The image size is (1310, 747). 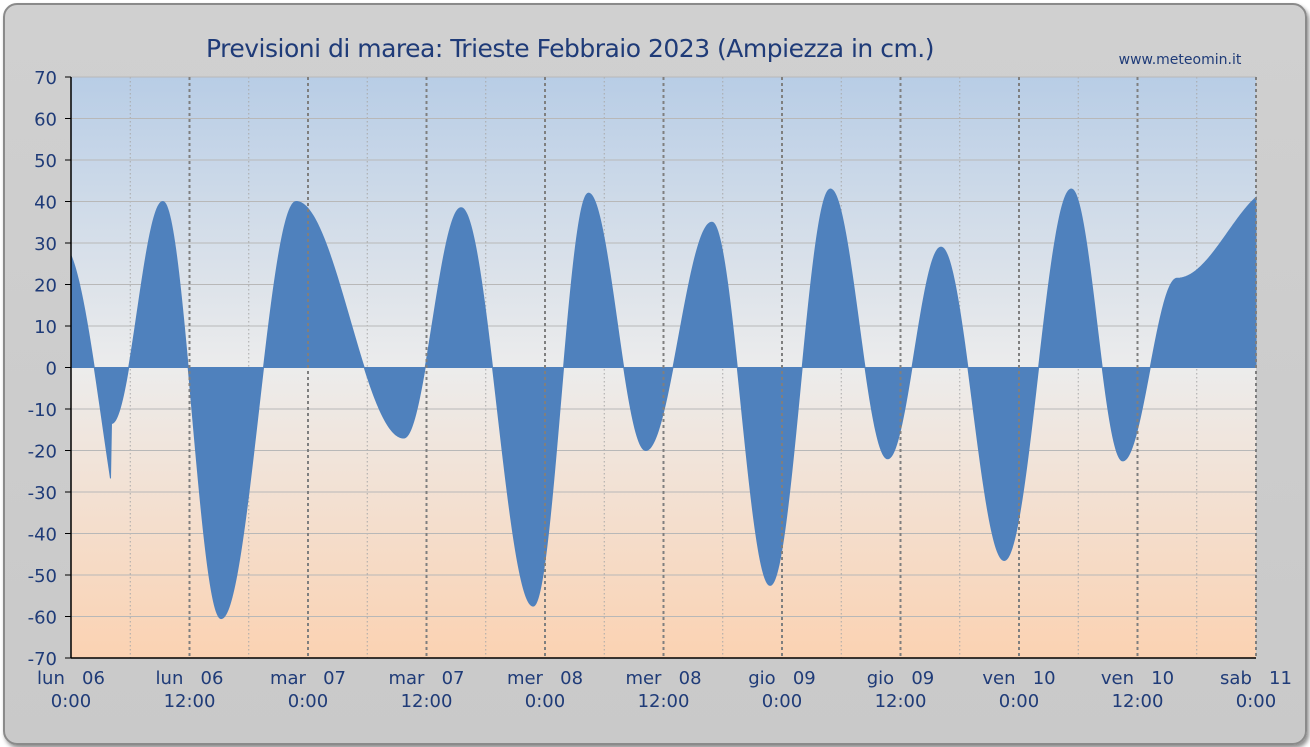 I want to click on y-tick-label: -10, so click(x=42, y=410).